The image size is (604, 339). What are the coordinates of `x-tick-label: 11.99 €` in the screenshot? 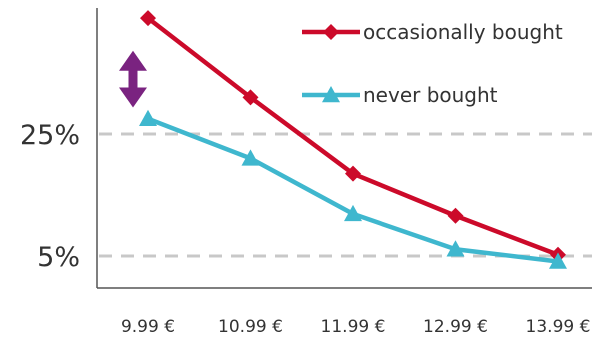 It's located at (353, 327).